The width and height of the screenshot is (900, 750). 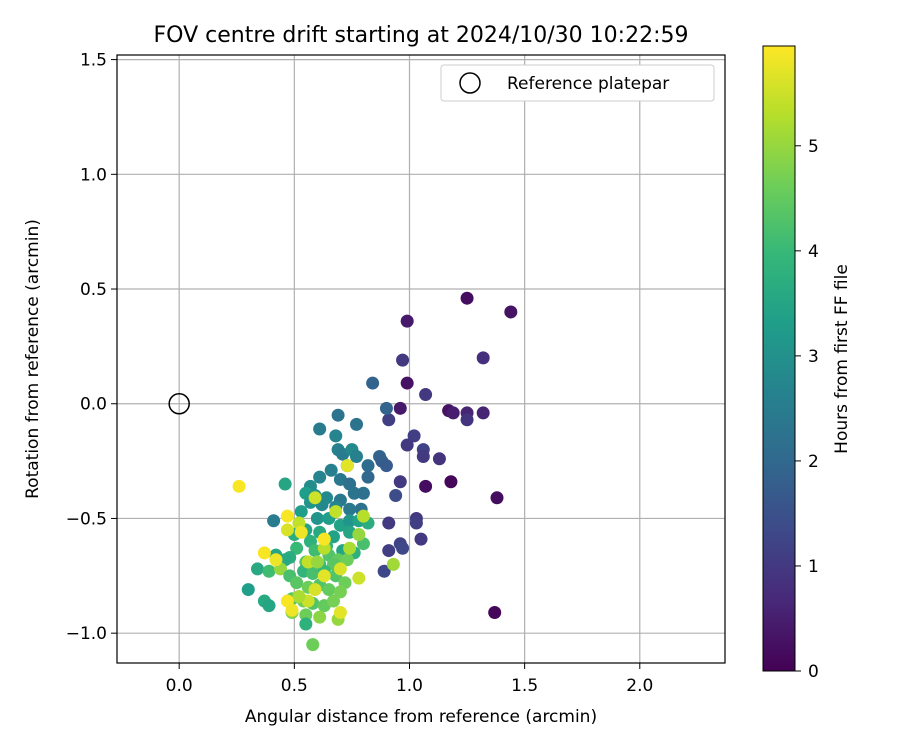 What do you see at coordinates (86, 634) in the screenshot?
I see `y-tick-label: −1.0` at bounding box center [86, 634].